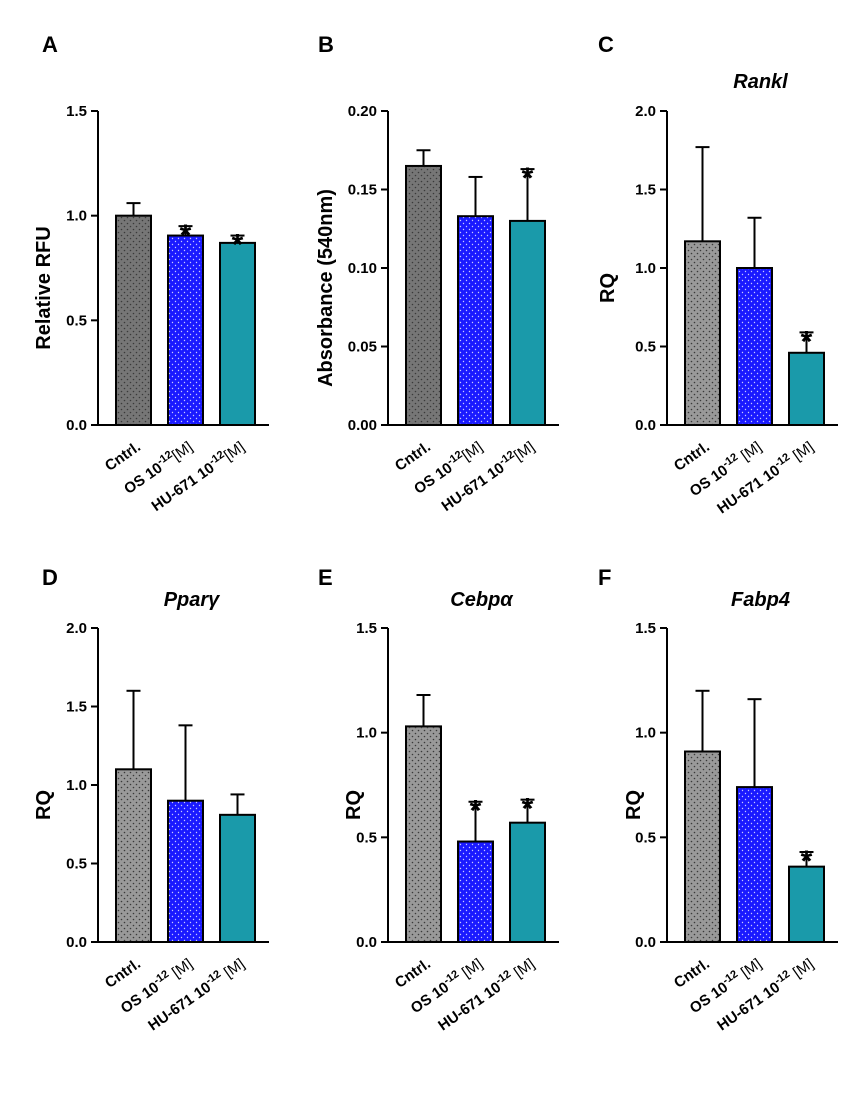  What do you see at coordinates (362, 190) in the screenshot?
I see `y-tick-label: 0.15` at bounding box center [362, 190].